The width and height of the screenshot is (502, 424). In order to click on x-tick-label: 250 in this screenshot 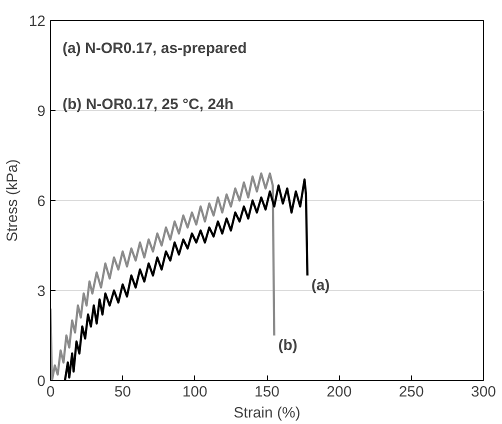, I will do `click(411, 392)`.